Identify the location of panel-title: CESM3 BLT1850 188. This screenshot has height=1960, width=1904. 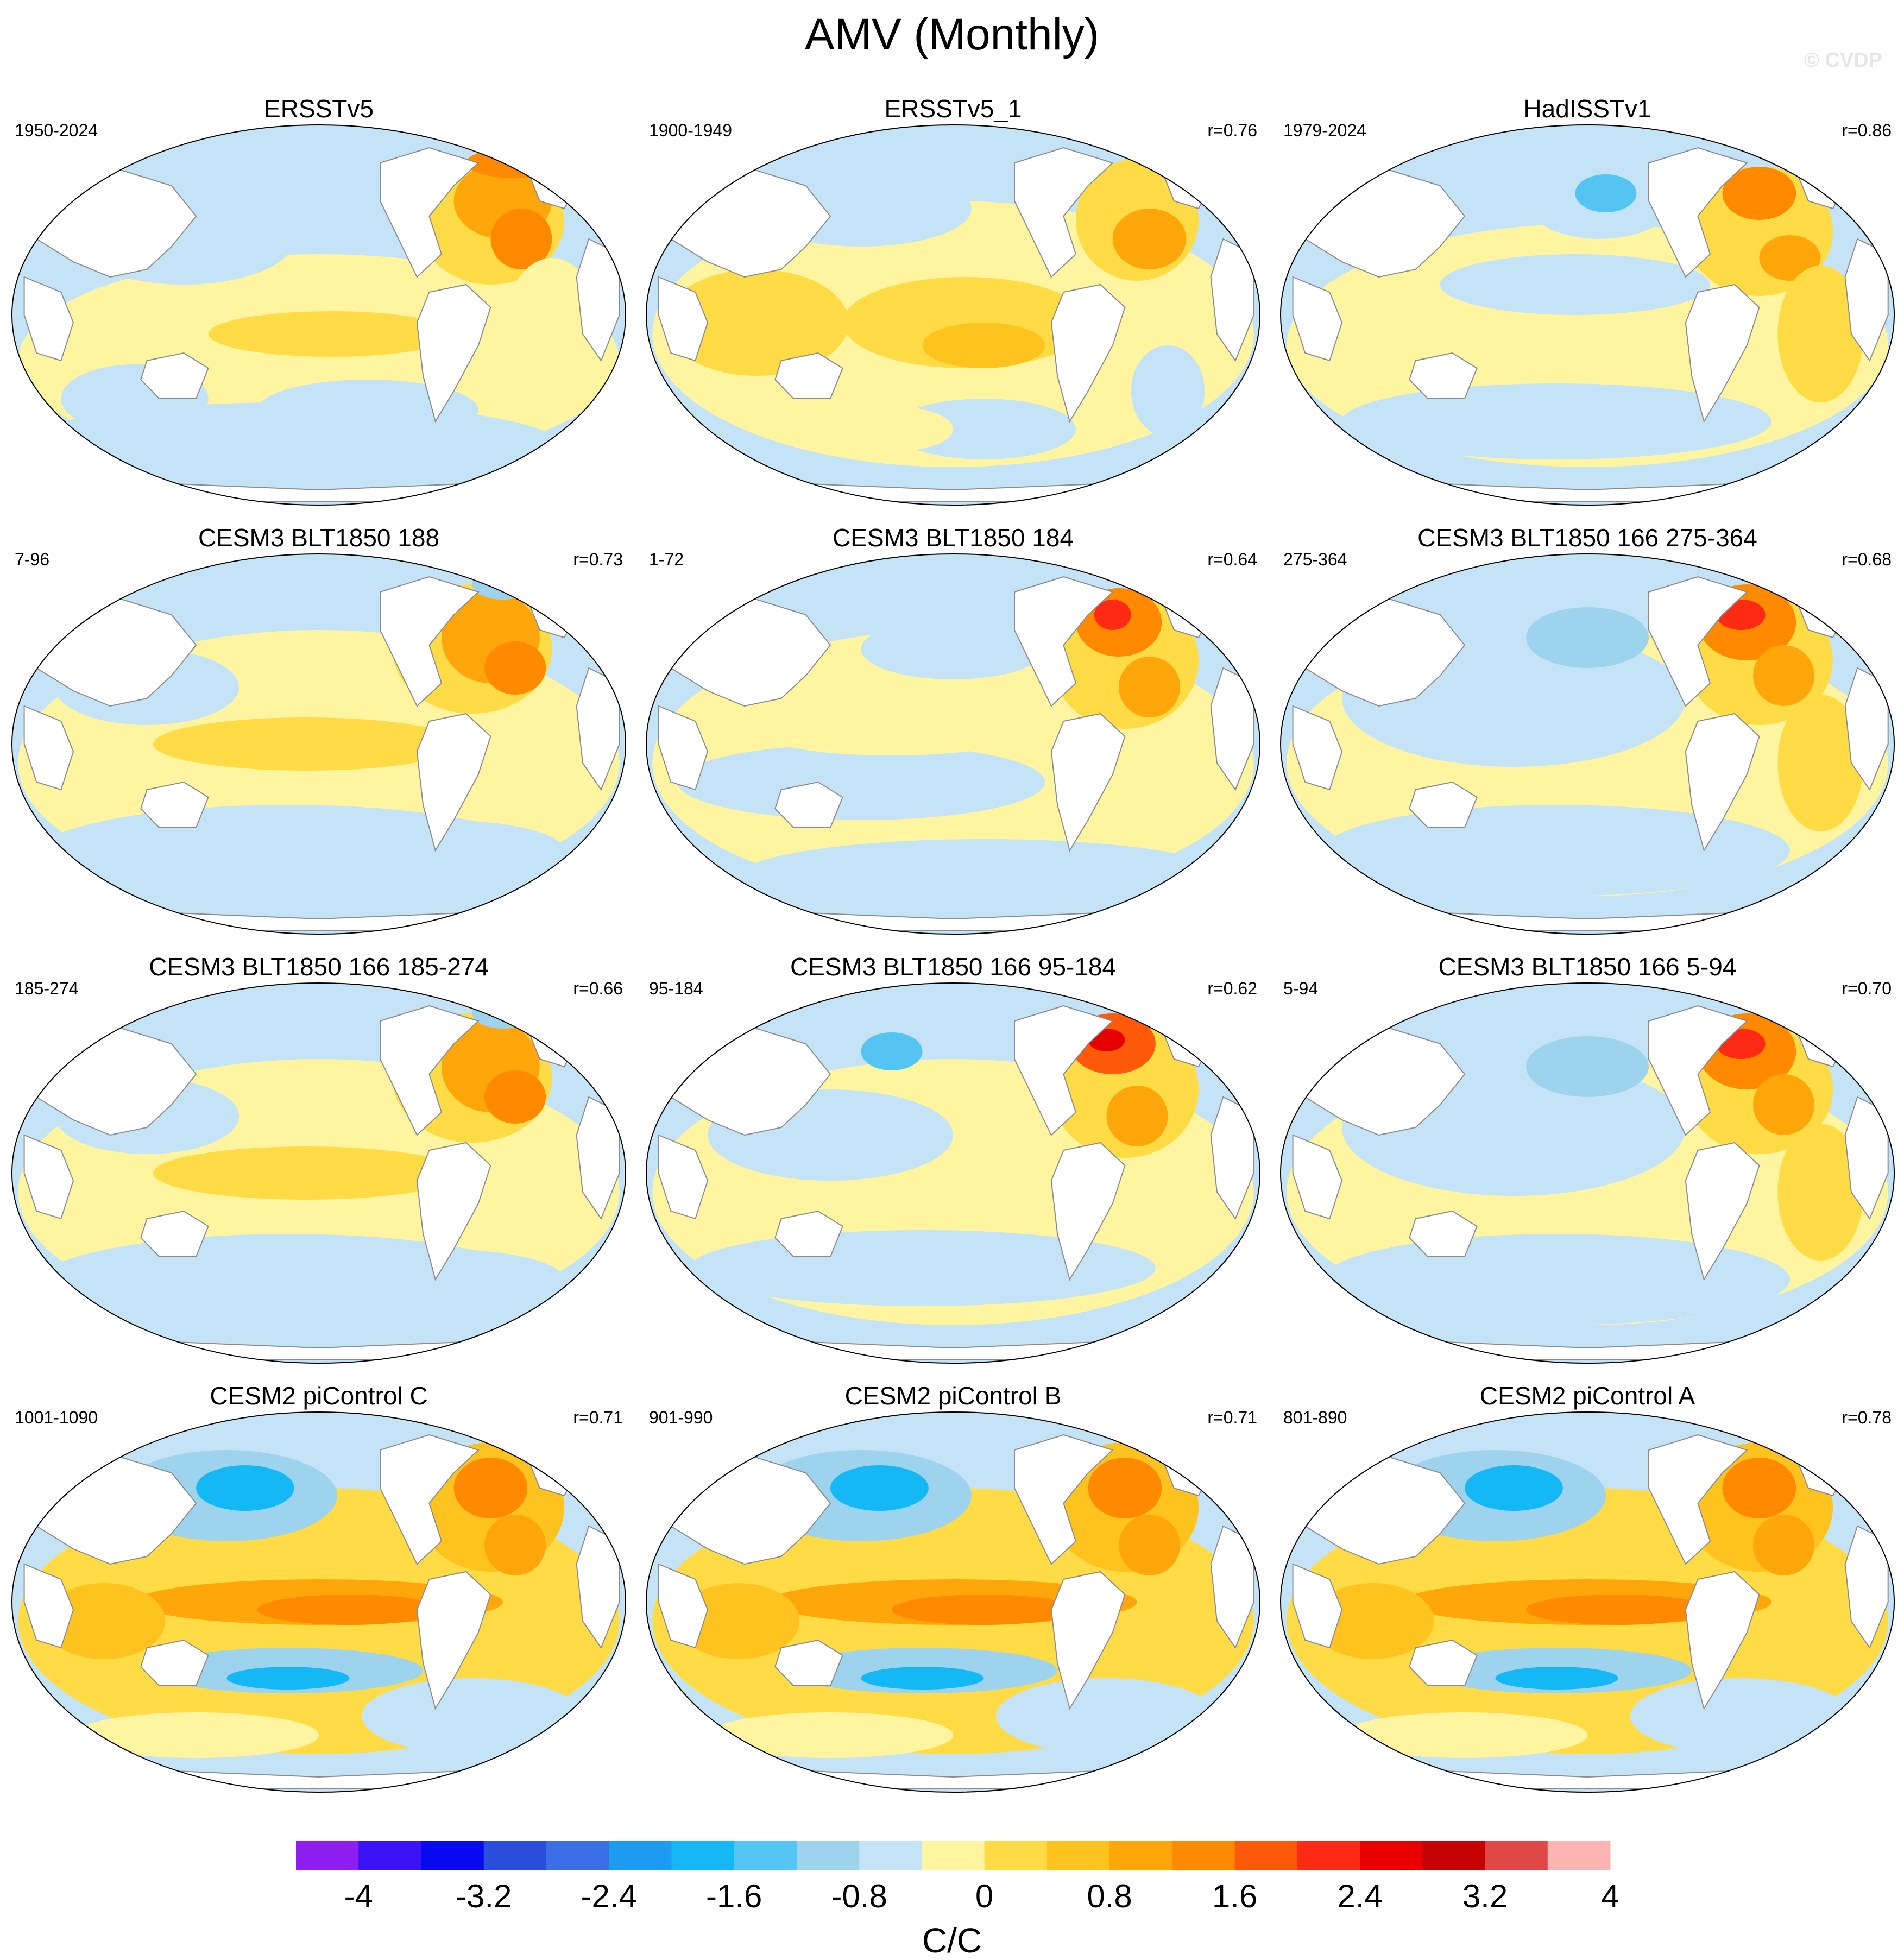
(319, 538).